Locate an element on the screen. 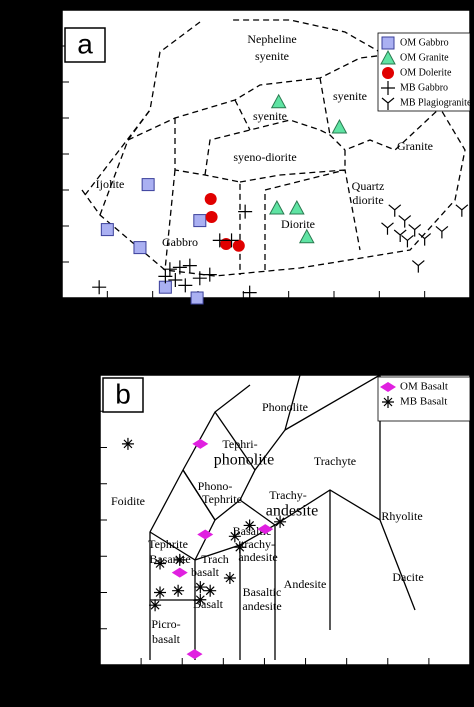 The height and width of the screenshot is (707, 474). x-tick-label: 80 is located at coordinates (469, 677).